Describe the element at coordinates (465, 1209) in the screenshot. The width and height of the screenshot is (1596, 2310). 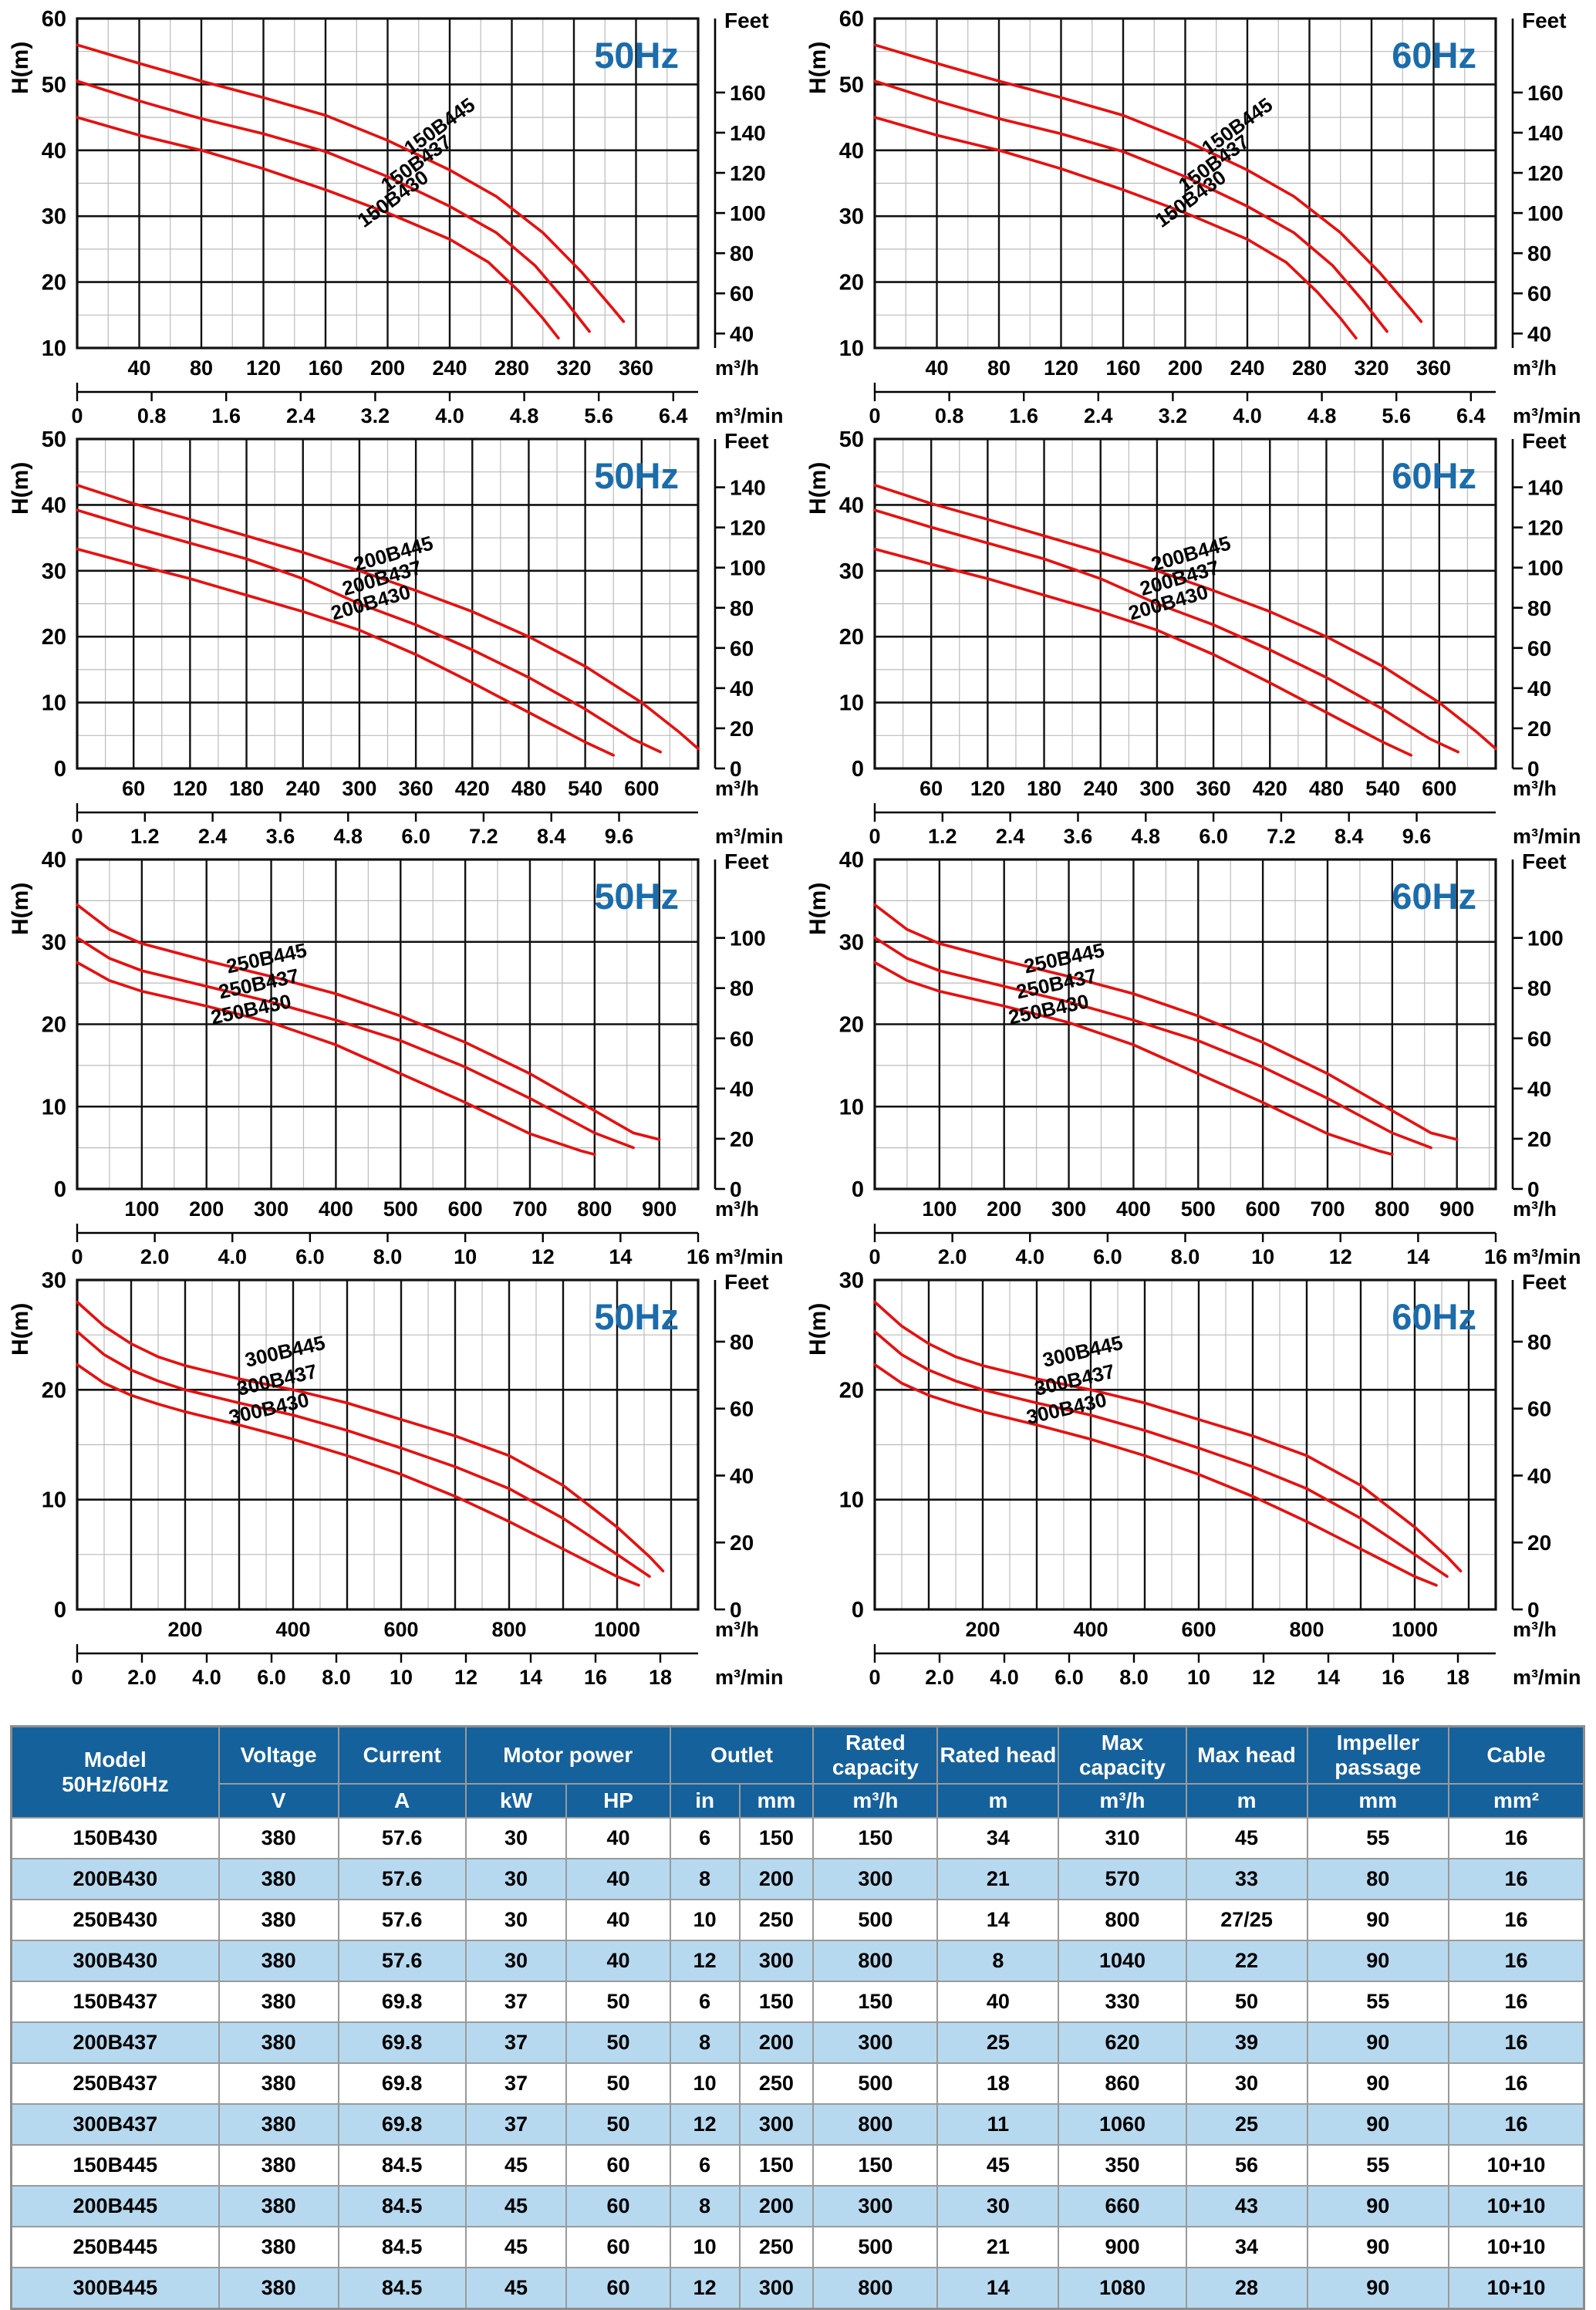
I see `x-tick-label: 600` at that location.